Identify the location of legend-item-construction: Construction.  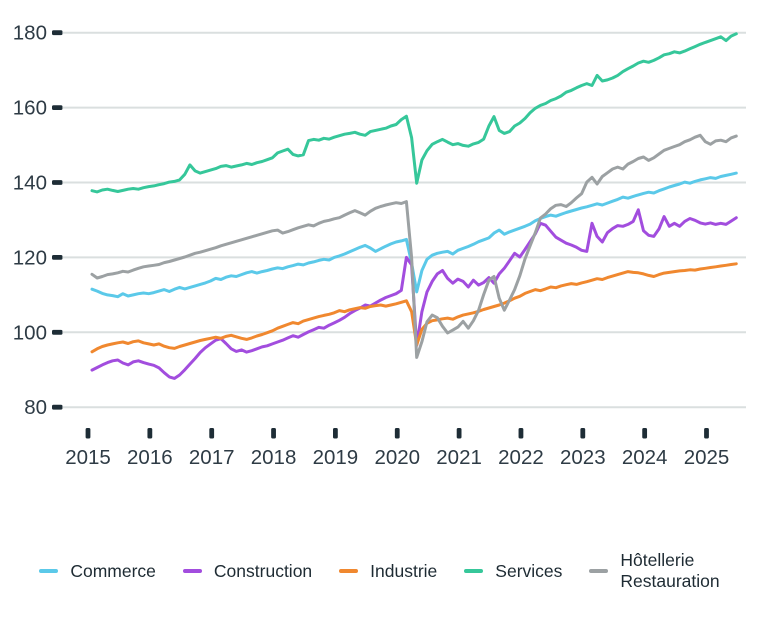
(247, 571).